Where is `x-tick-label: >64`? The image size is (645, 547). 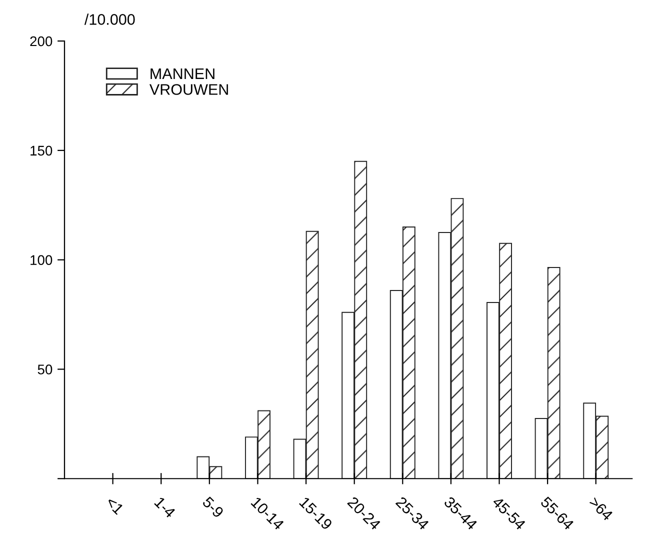
x-tick-label: >64 is located at coordinates (601, 509).